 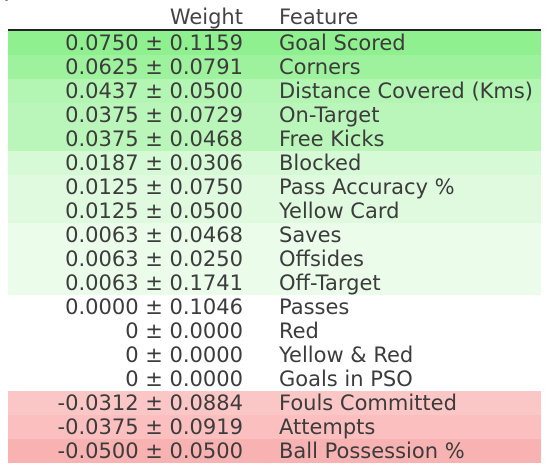 I want to click on table-row: 0 ± 0.0000 Yellow & Red, so click(x=274, y=355).